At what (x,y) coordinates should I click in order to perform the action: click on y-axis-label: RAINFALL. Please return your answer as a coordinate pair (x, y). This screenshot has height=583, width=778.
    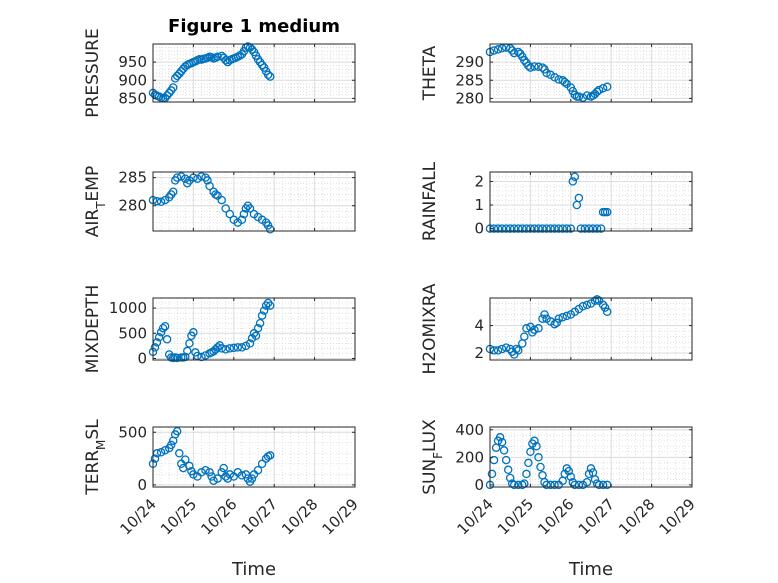
    Looking at the image, I should click on (430, 201).